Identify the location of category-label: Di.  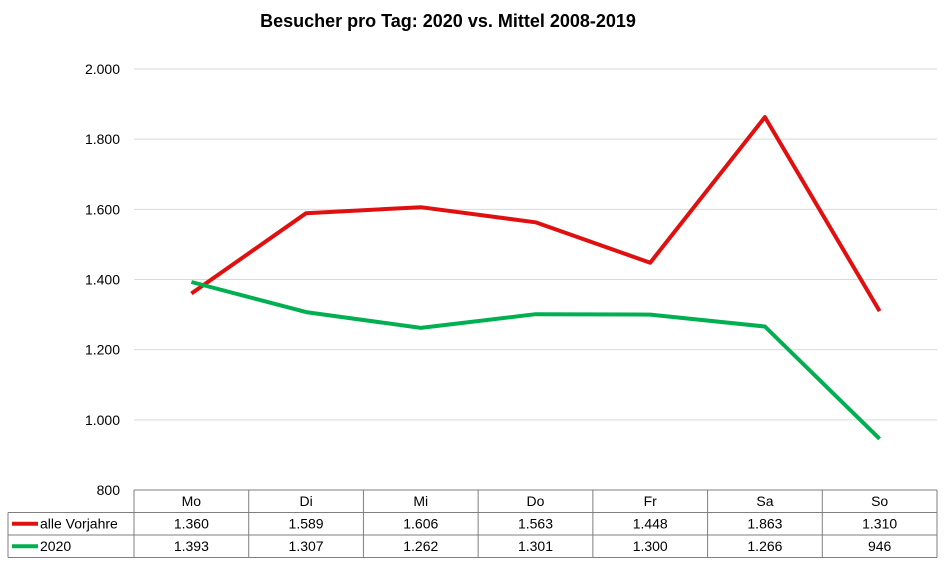
(305, 501).